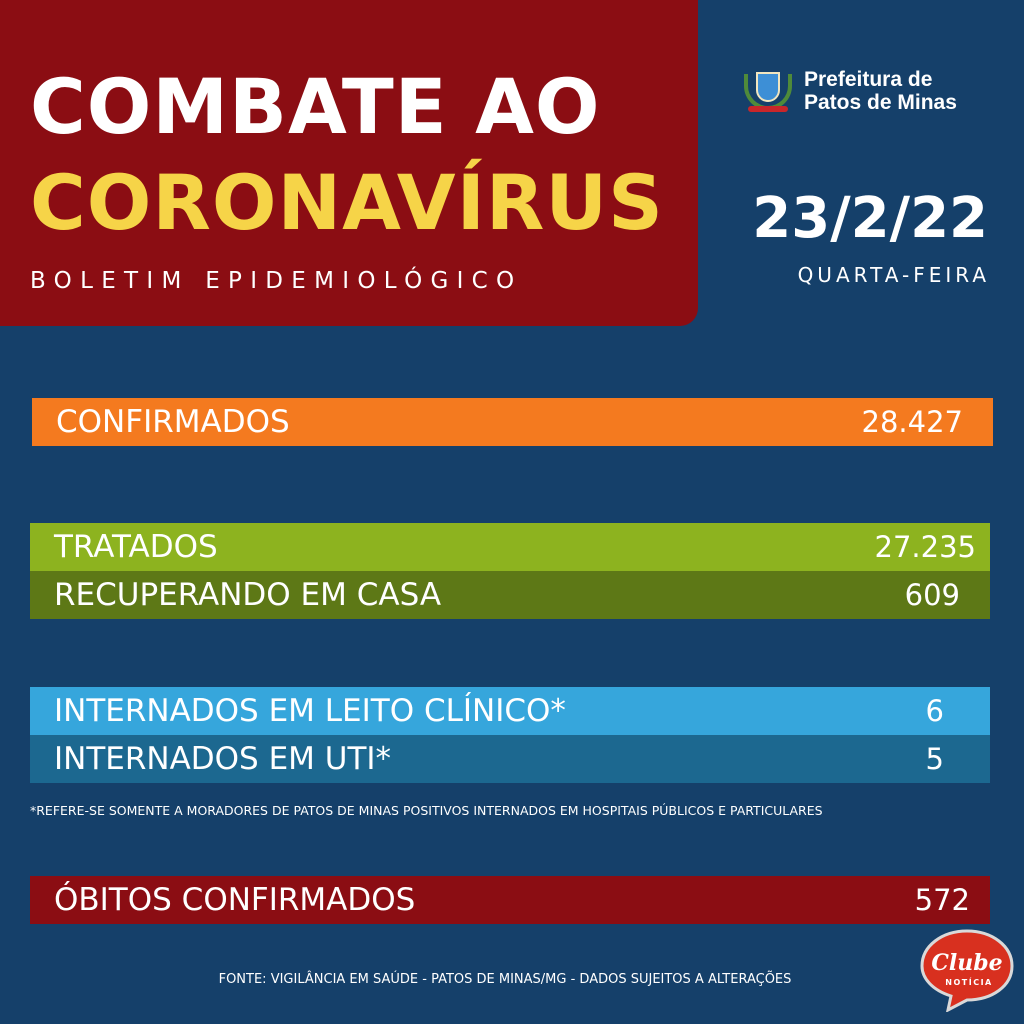 This screenshot has width=1024, height=1024. Describe the element at coordinates (310, 711) in the screenshot. I see `stat-label: INTERNADOS EM LEITO CLÍNICO*` at that location.